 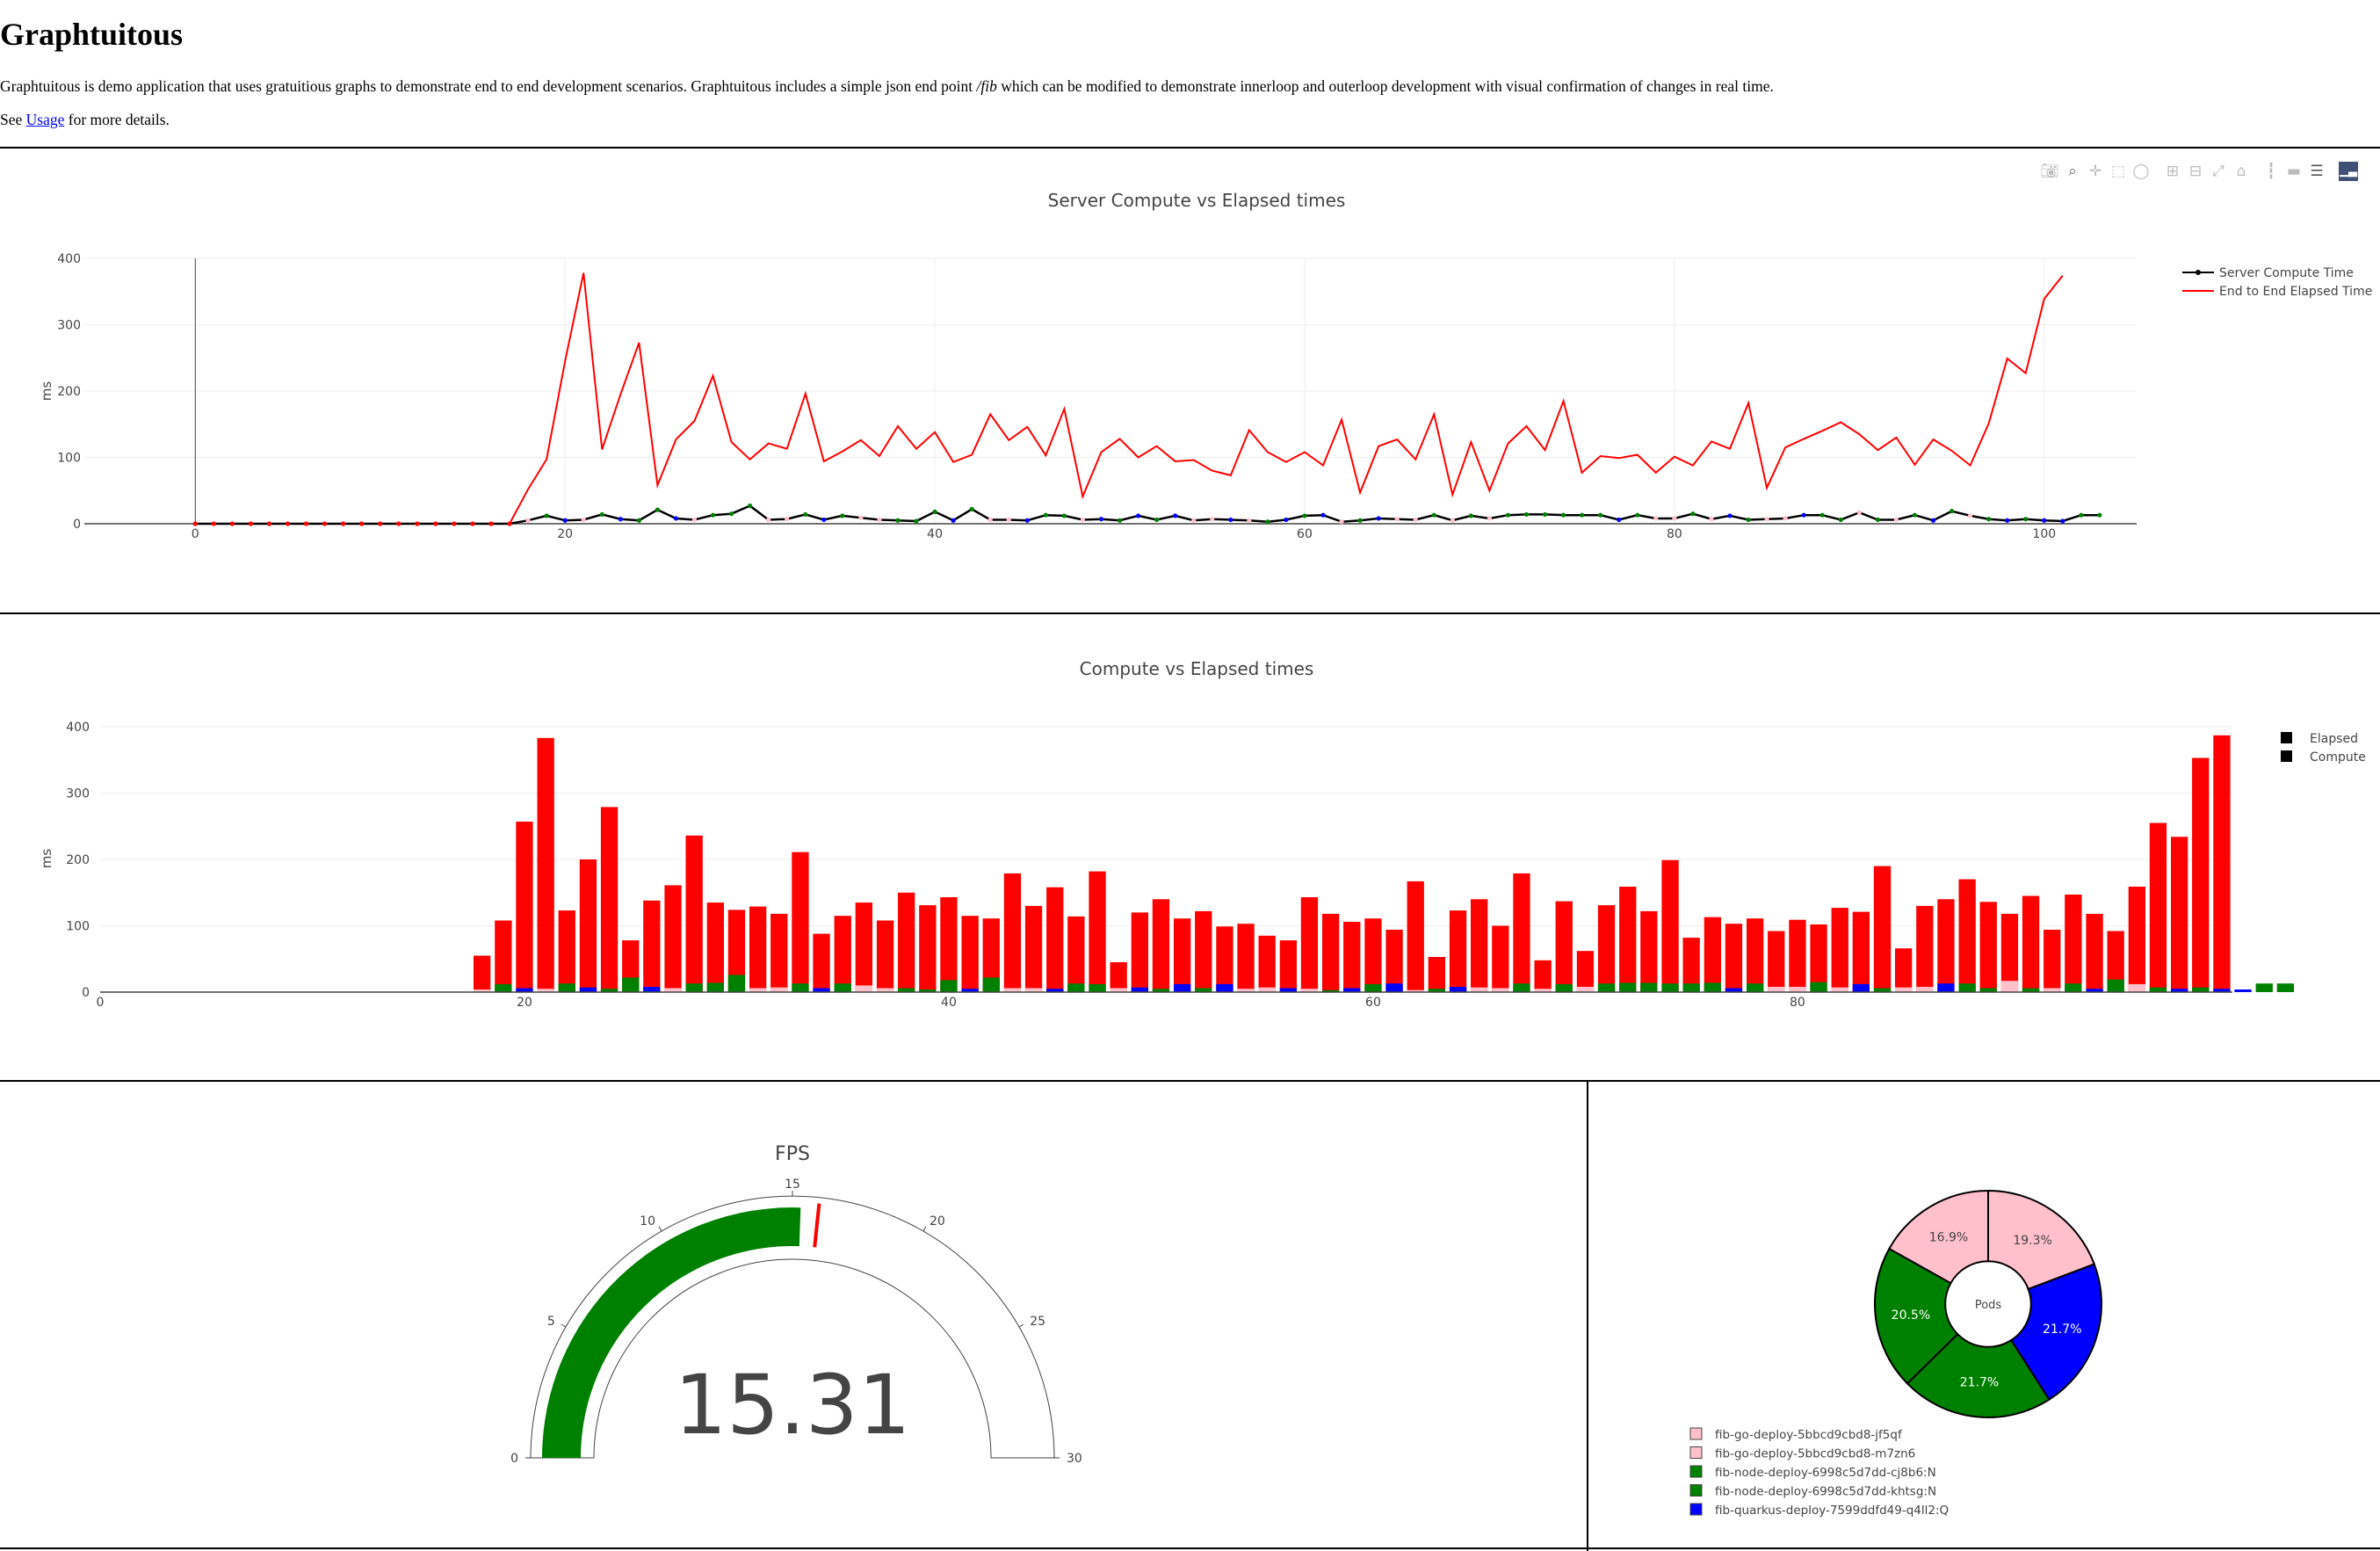 What do you see at coordinates (1021, 1325) in the screenshot?
I see `gauge-tick` at bounding box center [1021, 1325].